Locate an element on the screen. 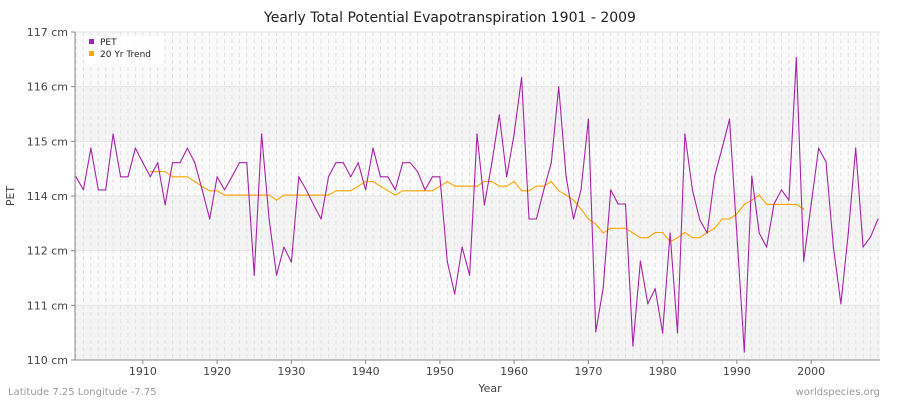 The width and height of the screenshot is (900, 400). legend-label-trend: 20 Yr Trend is located at coordinates (125, 55).